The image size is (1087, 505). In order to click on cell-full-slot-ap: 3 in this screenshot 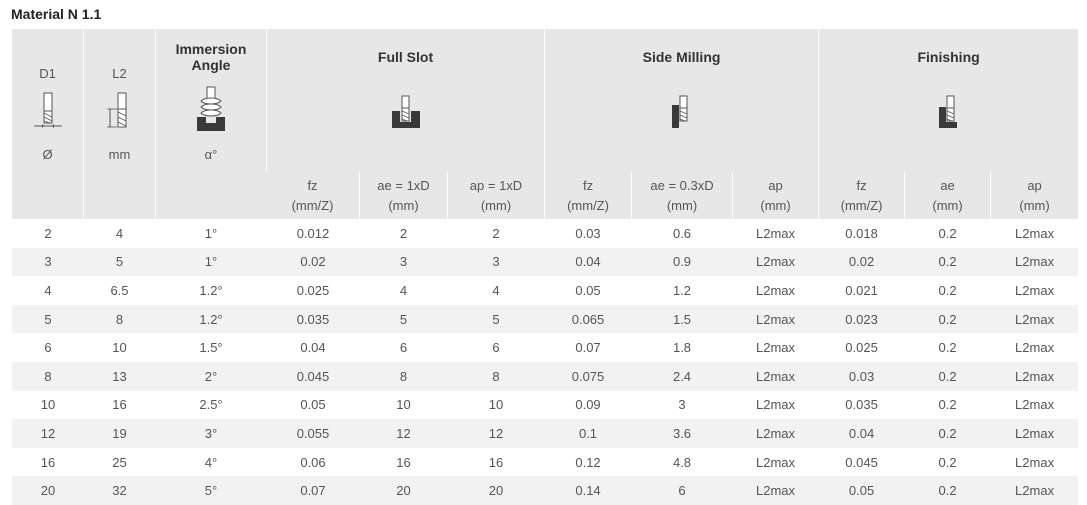, I will do `click(496, 262)`.